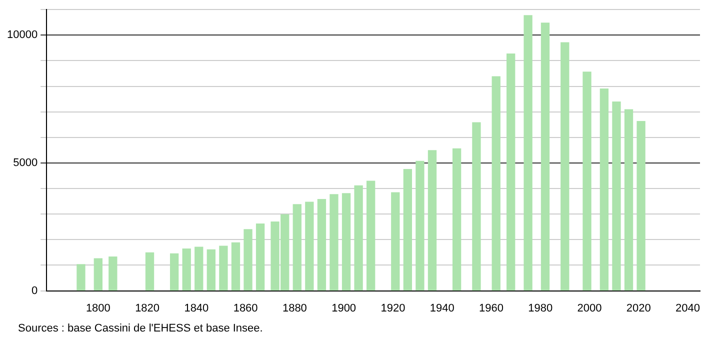 The height and width of the screenshot is (340, 710). Describe the element at coordinates (34, 290) in the screenshot. I see `y-tick-label: 0` at that location.